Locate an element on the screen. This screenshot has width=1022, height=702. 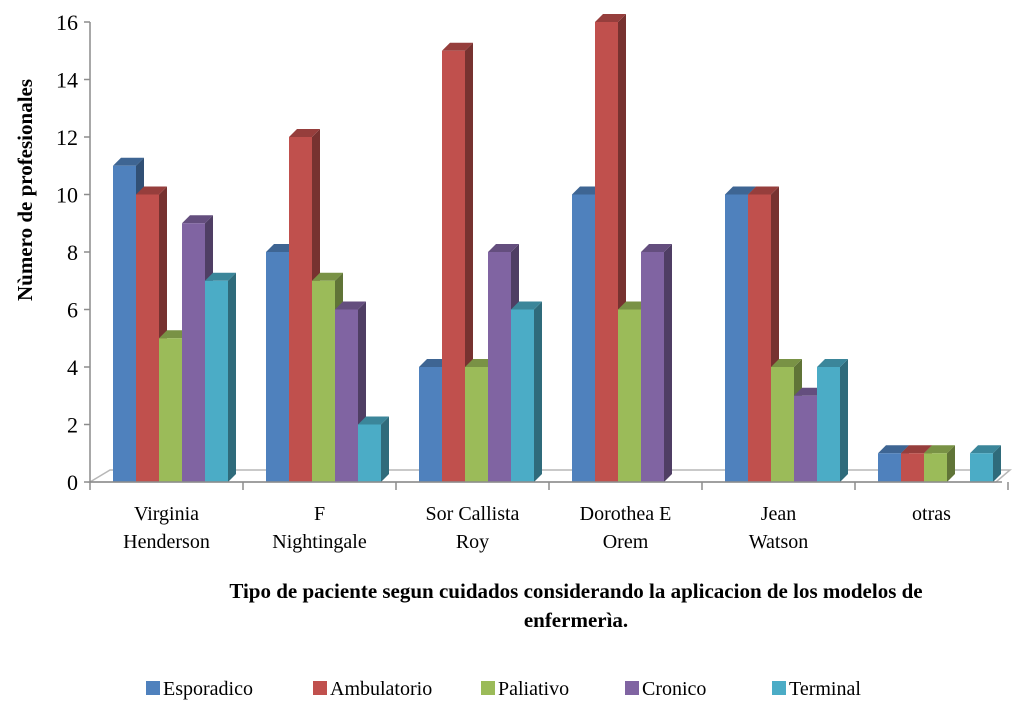
legend-label: Cronico is located at coordinates (674, 689).